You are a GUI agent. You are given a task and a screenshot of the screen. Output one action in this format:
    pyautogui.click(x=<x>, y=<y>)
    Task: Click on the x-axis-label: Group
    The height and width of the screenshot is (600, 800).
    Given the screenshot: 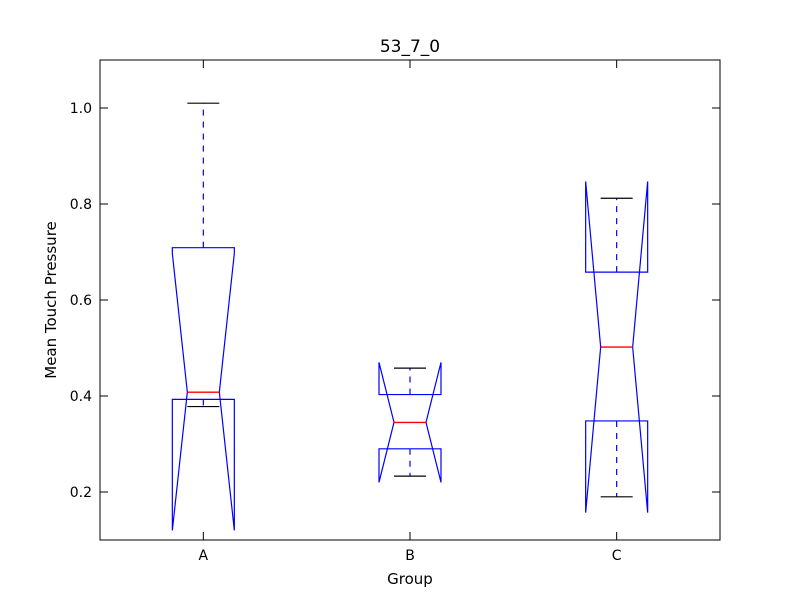 What is the action you would take?
    pyautogui.click(x=410, y=579)
    